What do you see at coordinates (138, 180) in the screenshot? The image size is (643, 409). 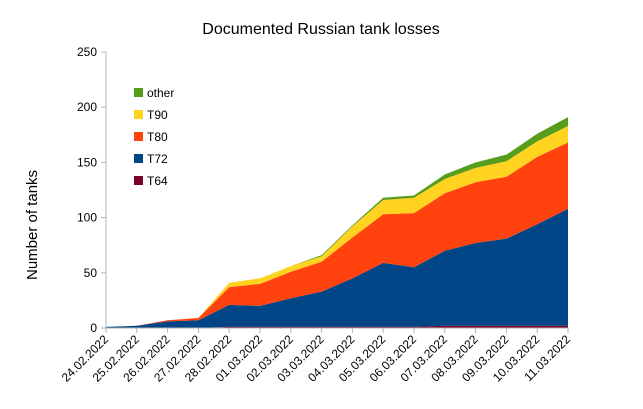 I see `legend-swatch-t64` at bounding box center [138, 180].